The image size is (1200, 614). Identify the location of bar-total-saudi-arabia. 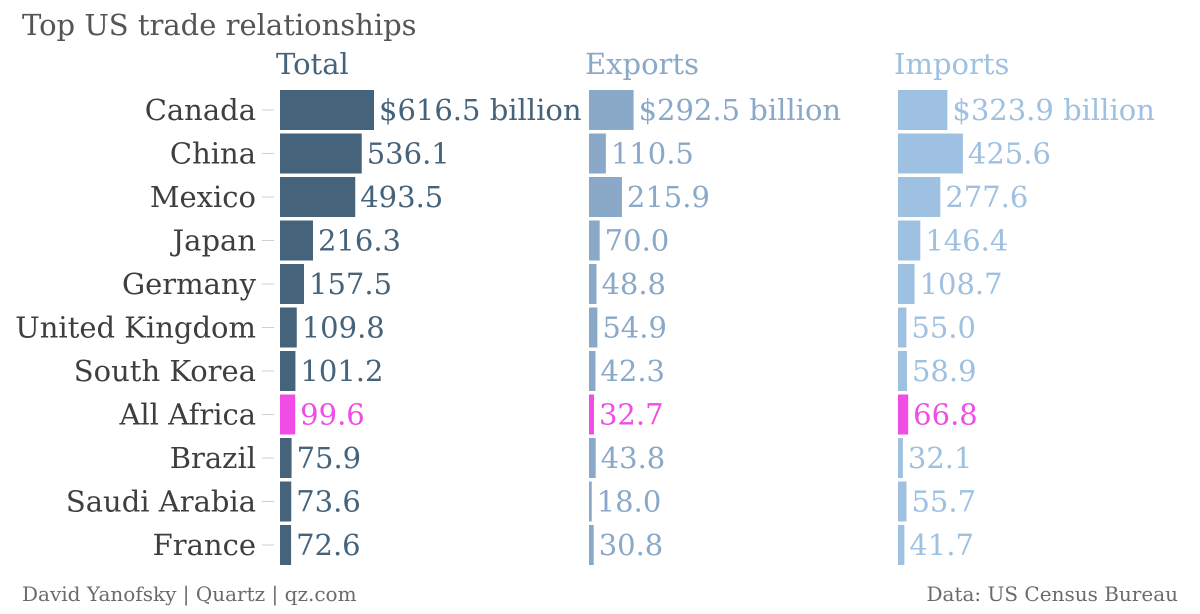
(286, 501).